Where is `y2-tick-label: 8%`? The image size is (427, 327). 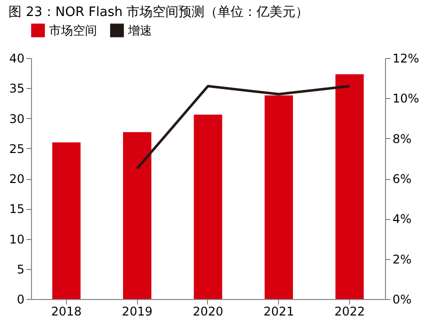
y2-tick-label: 8% is located at coordinates (402, 139).